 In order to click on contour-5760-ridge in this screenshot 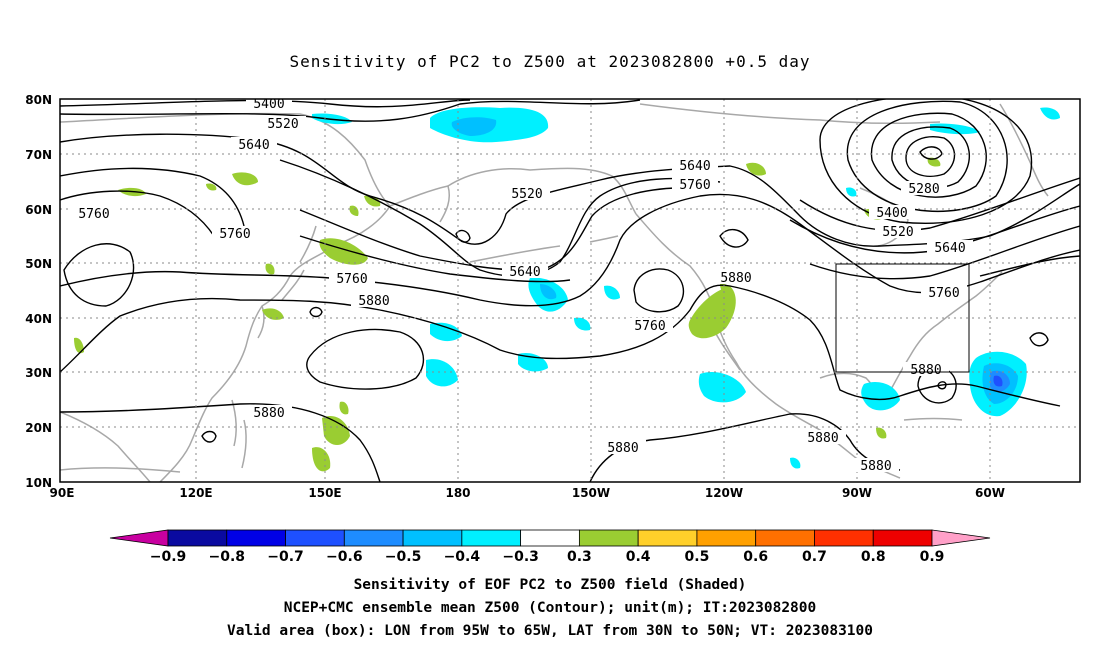, I will do `click(137, 213)`.